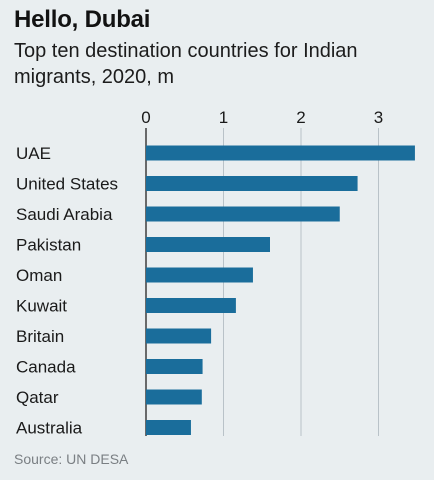 The height and width of the screenshot is (480, 434). Describe the element at coordinates (64, 214) in the screenshot. I see `category-label: Saudi Arabia` at that location.